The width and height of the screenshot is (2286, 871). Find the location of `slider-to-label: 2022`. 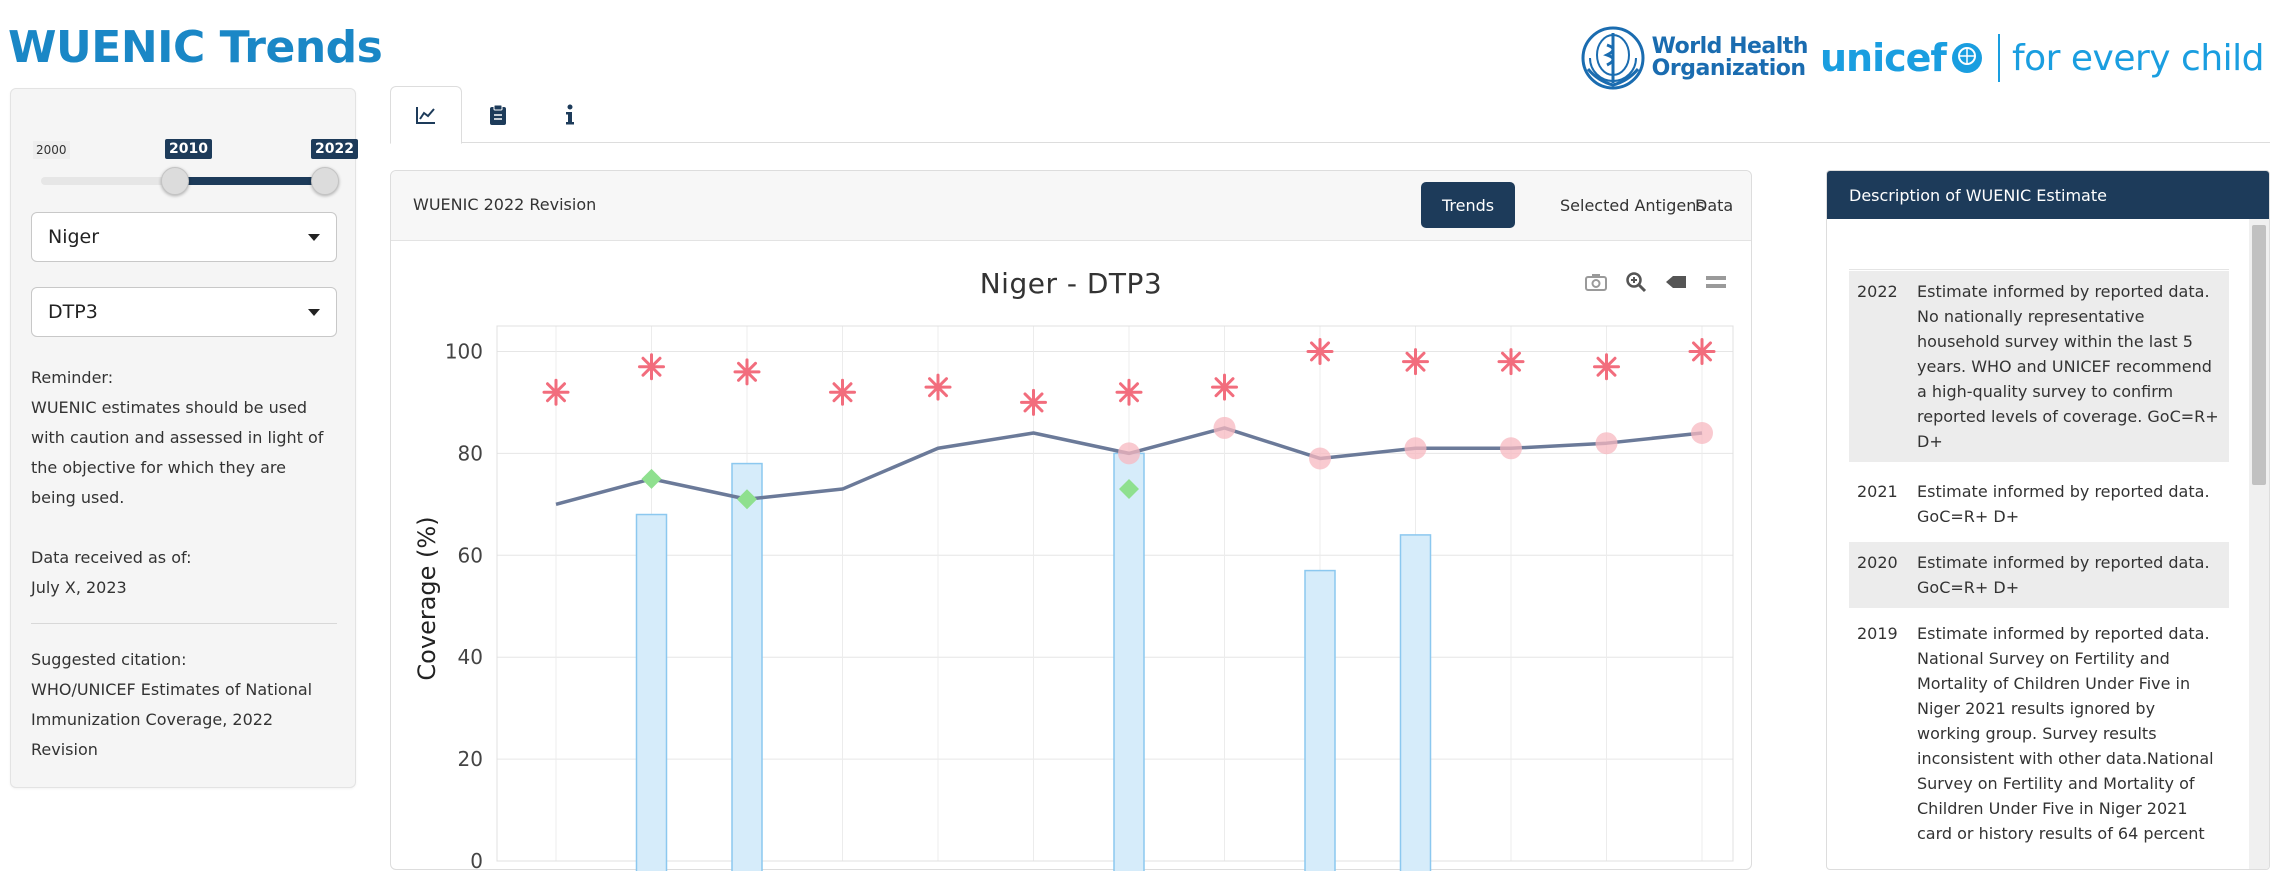

slider-to-label: 2022 is located at coordinates (334, 149).